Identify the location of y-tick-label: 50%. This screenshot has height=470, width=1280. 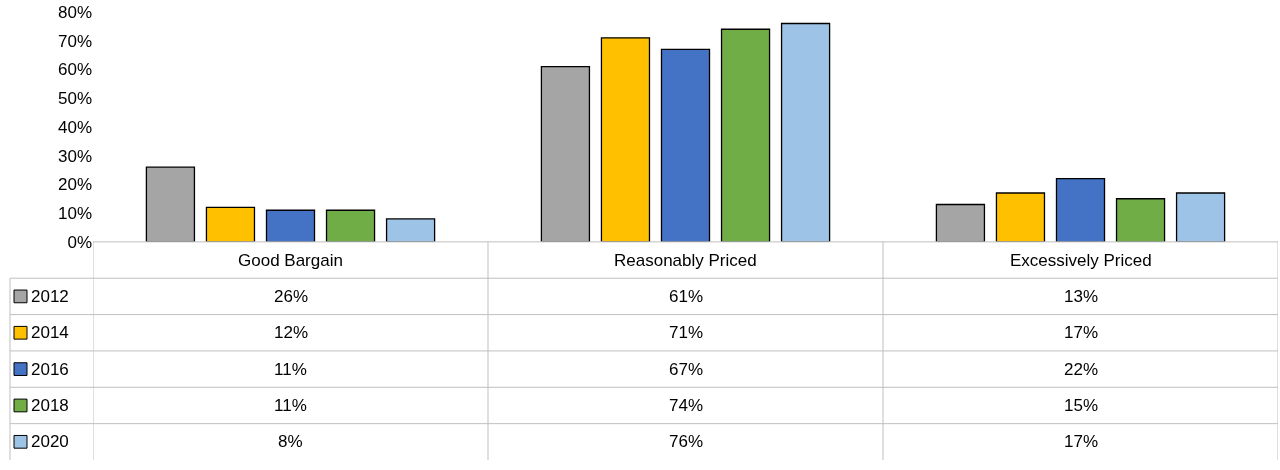
(74, 99).